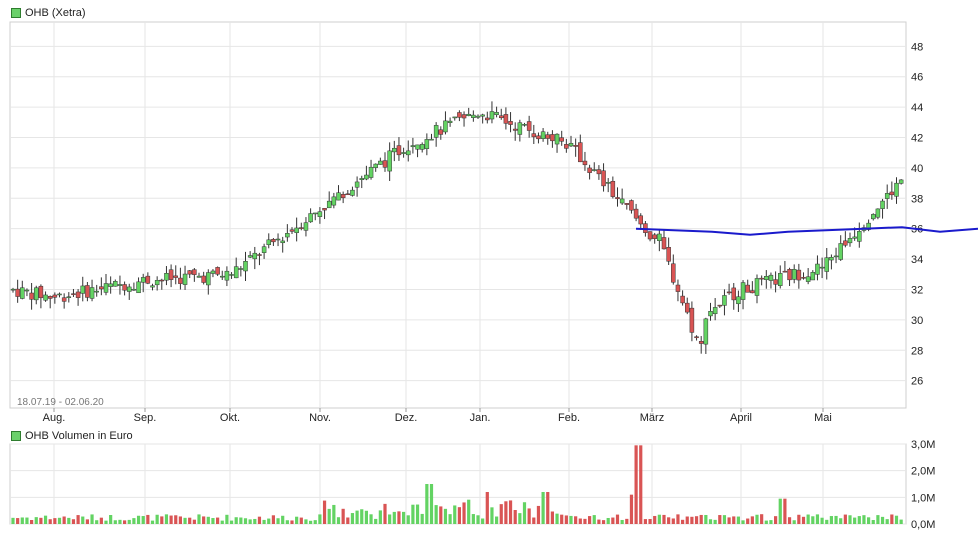 The height and width of the screenshot is (548, 978). Describe the element at coordinates (652, 418) in the screenshot. I see `x-tick-label: März` at that location.